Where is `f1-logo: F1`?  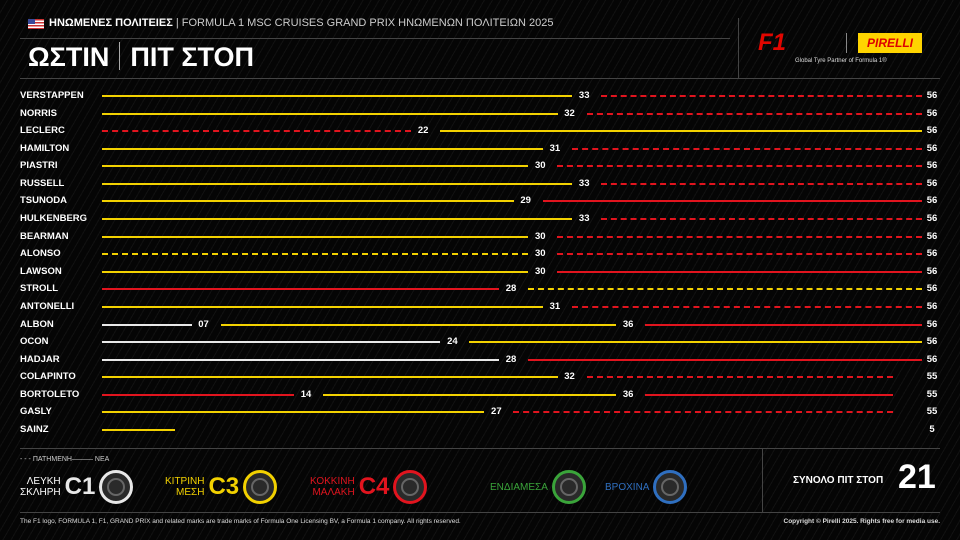
f1-logo: F1 is located at coordinates (772, 42).